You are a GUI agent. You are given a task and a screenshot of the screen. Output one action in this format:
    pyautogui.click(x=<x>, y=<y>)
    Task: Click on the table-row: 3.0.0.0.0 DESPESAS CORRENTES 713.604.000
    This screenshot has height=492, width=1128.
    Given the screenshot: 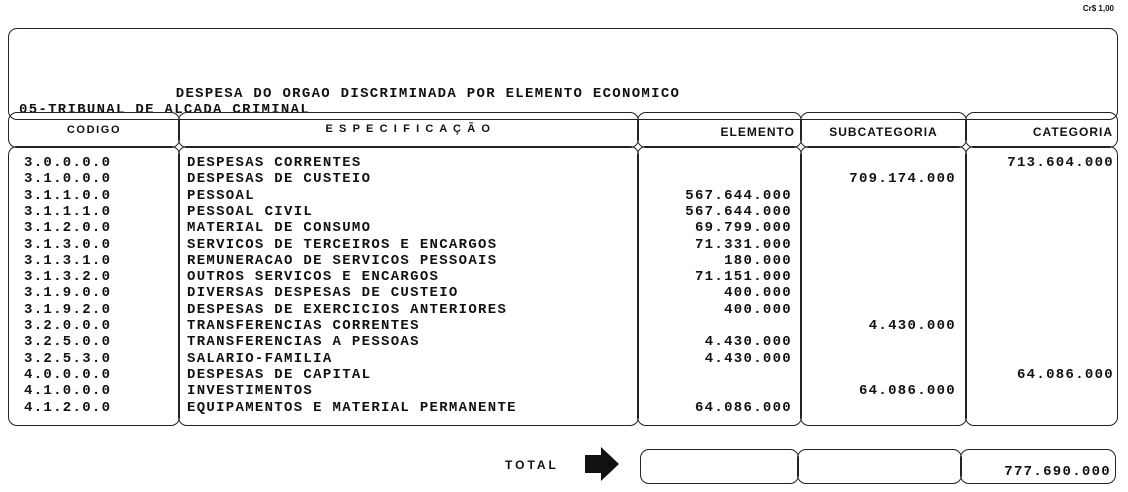 What is the action you would take?
    pyautogui.click(x=564, y=163)
    